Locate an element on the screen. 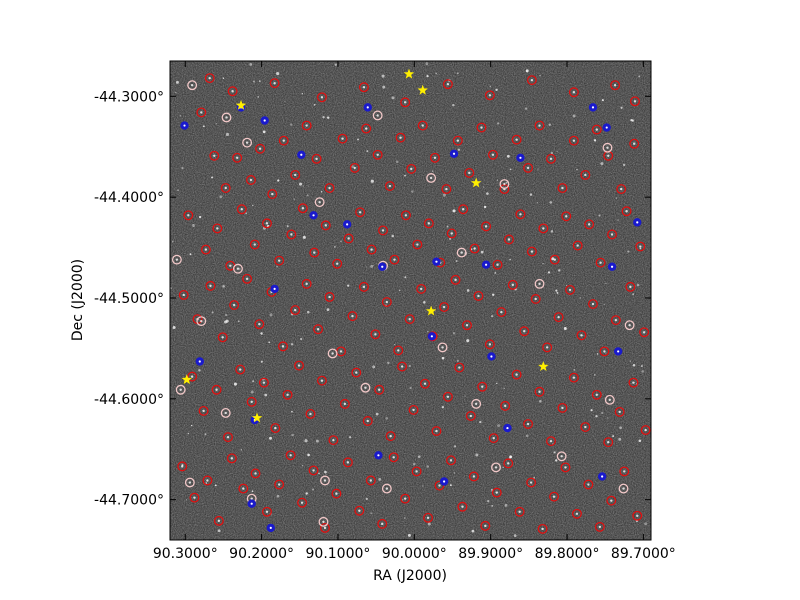  y-tick-label: -44.4000° is located at coordinates (129, 198).